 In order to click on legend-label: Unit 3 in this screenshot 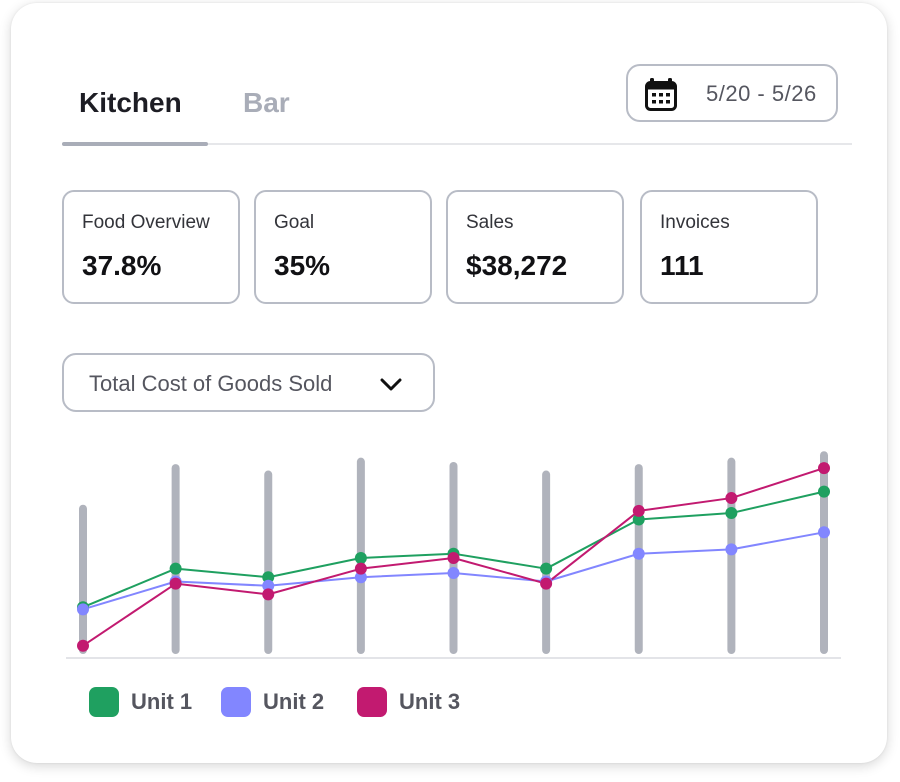, I will do `click(430, 701)`.